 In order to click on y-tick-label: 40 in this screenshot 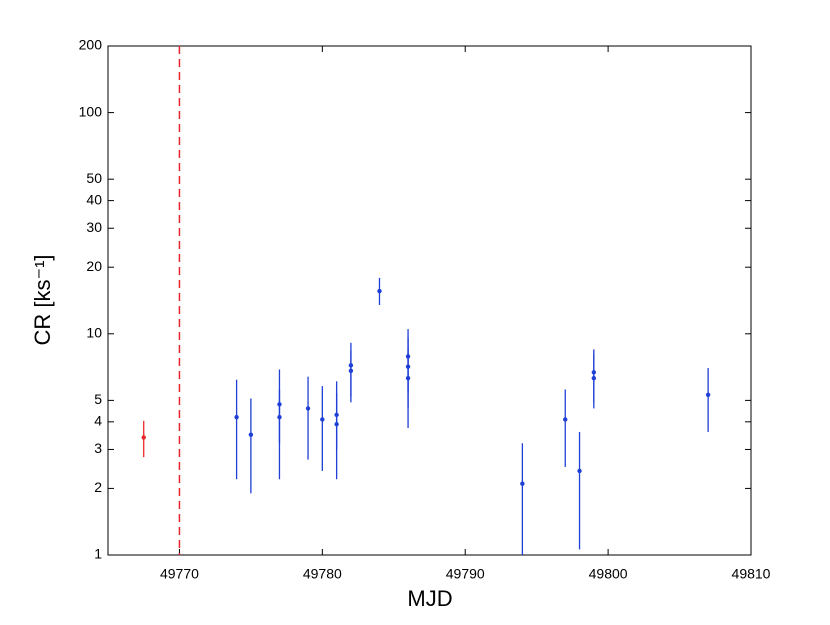, I will do `click(94, 199)`.